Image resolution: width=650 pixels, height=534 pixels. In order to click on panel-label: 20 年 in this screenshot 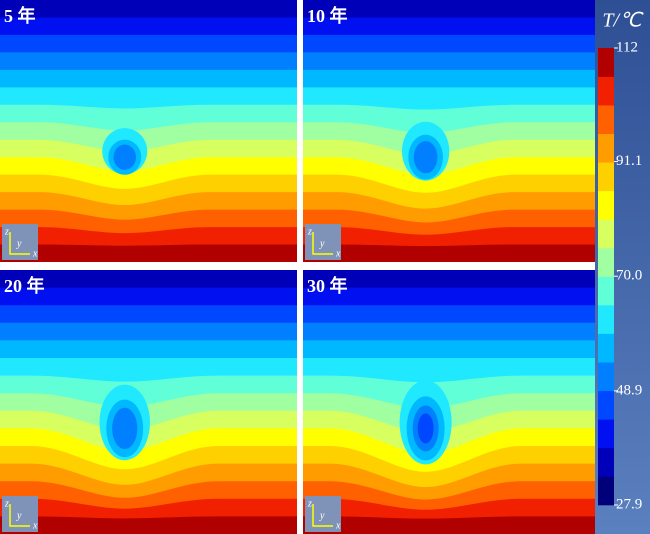, I will do `click(24, 285)`.